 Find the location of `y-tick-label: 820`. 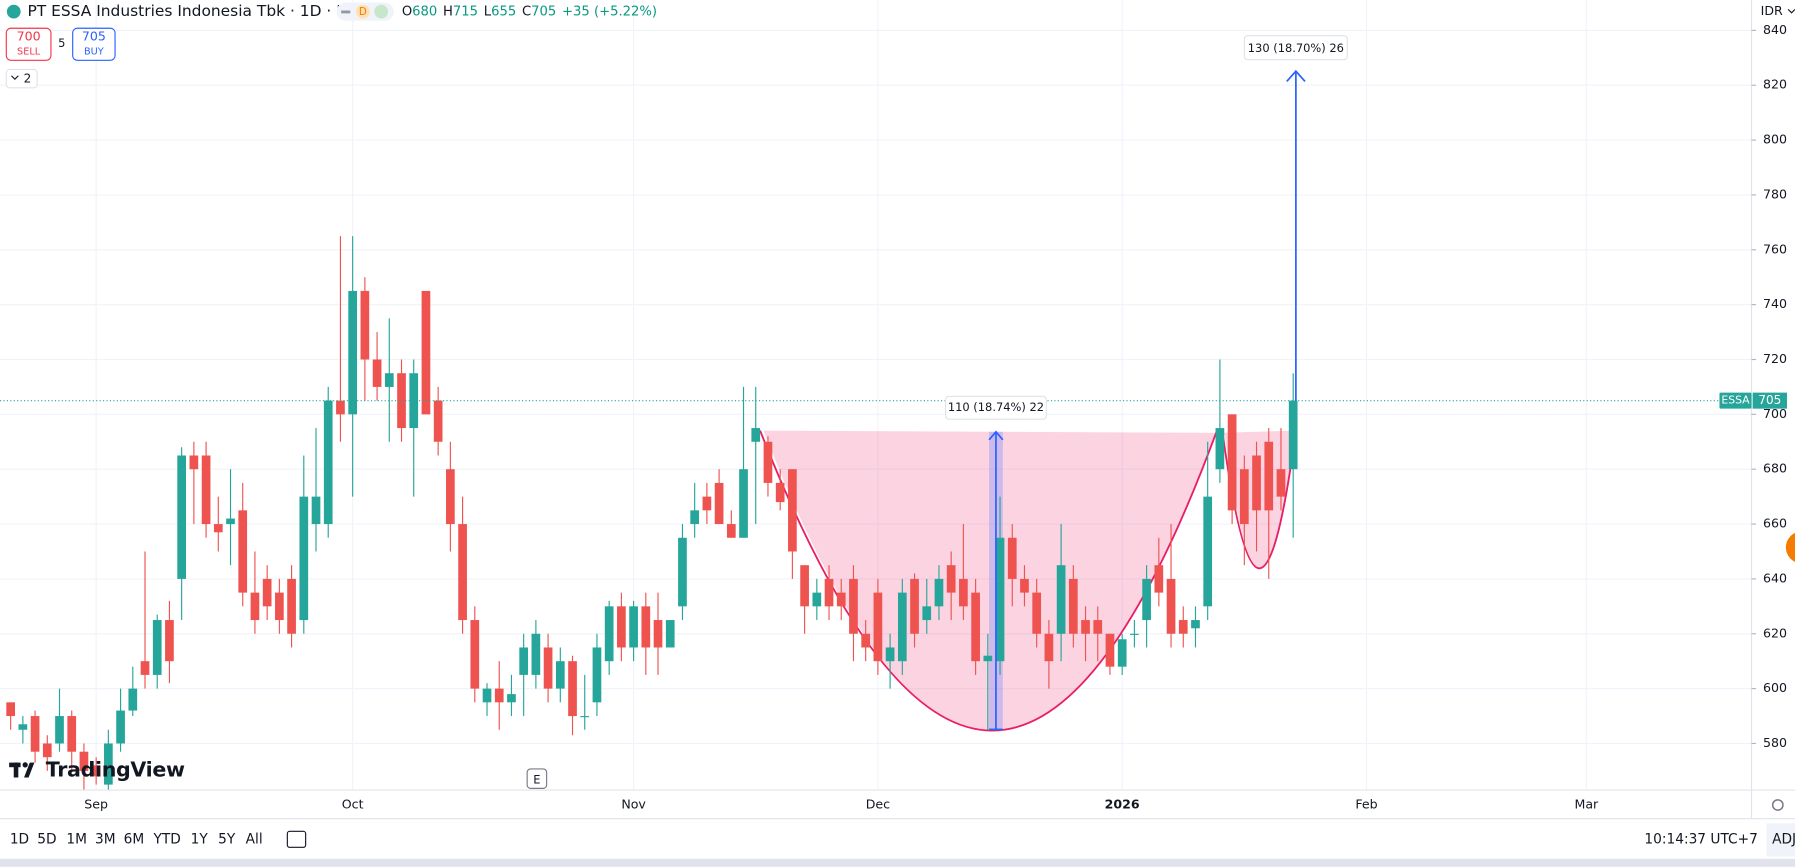

y-tick-label: 820 is located at coordinates (1775, 84).